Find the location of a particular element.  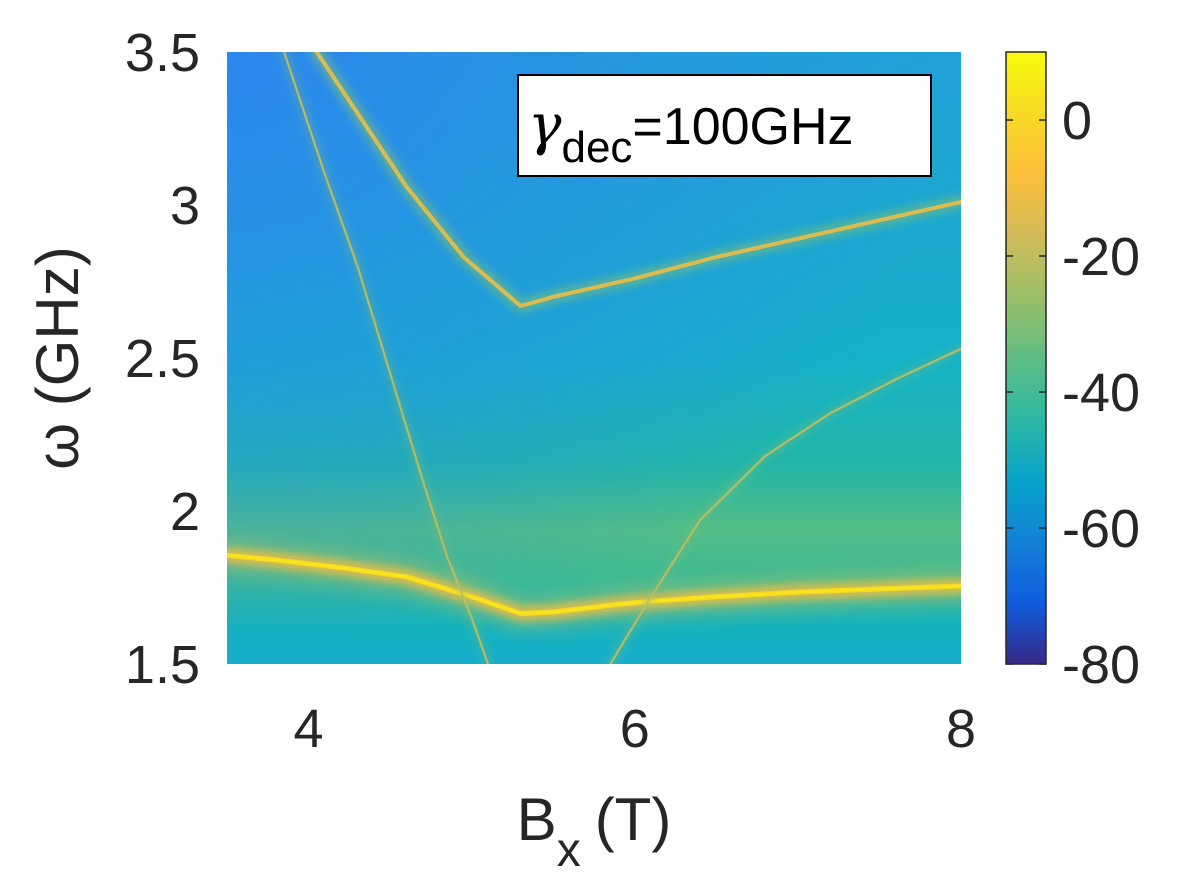

y-tick-label: 2.5 is located at coordinates (162, 359).